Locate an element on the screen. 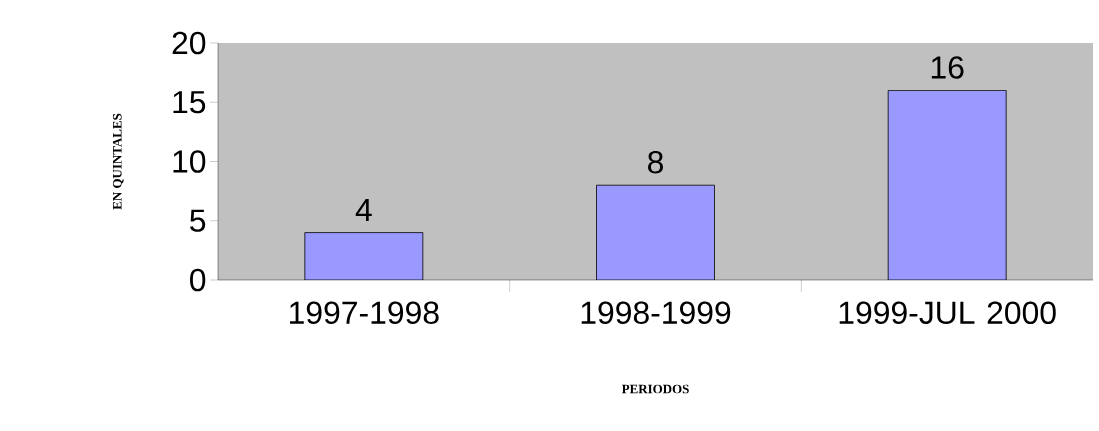 This screenshot has height=431, width=1099. data-label: 4 is located at coordinates (363, 209).